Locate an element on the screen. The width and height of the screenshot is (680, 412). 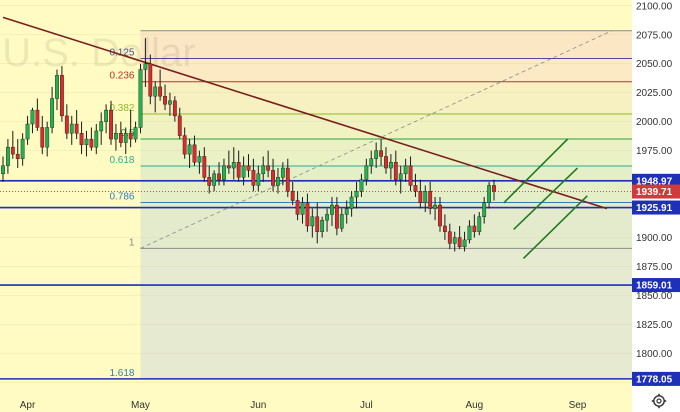
fib-level-label: 0.618 is located at coordinates (121, 160).